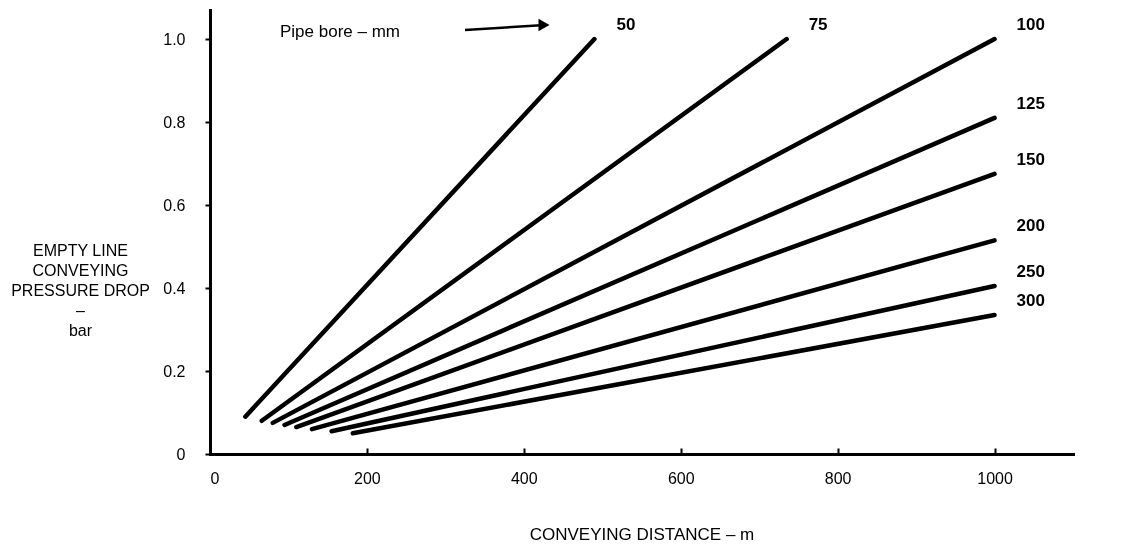 Image resolution: width=1123 pixels, height=552 pixels. What do you see at coordinates (174, 39) in the screenshot?
I see `y-tick-label: 1.0` at bounding box center [174, 39].